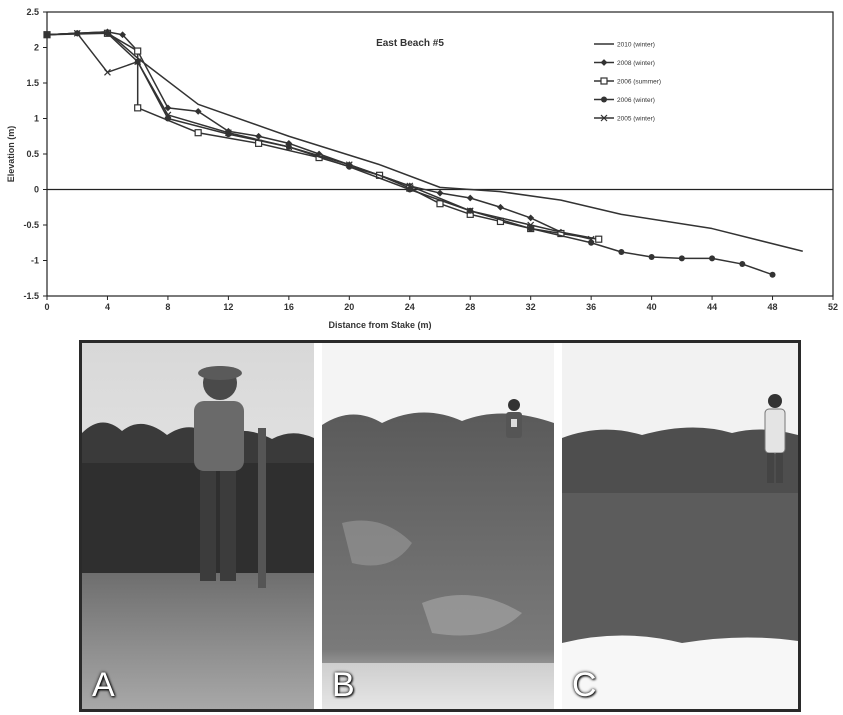 This screenshot has width=843, height=715. I want to click on photo-a-image, so click(198, 526).